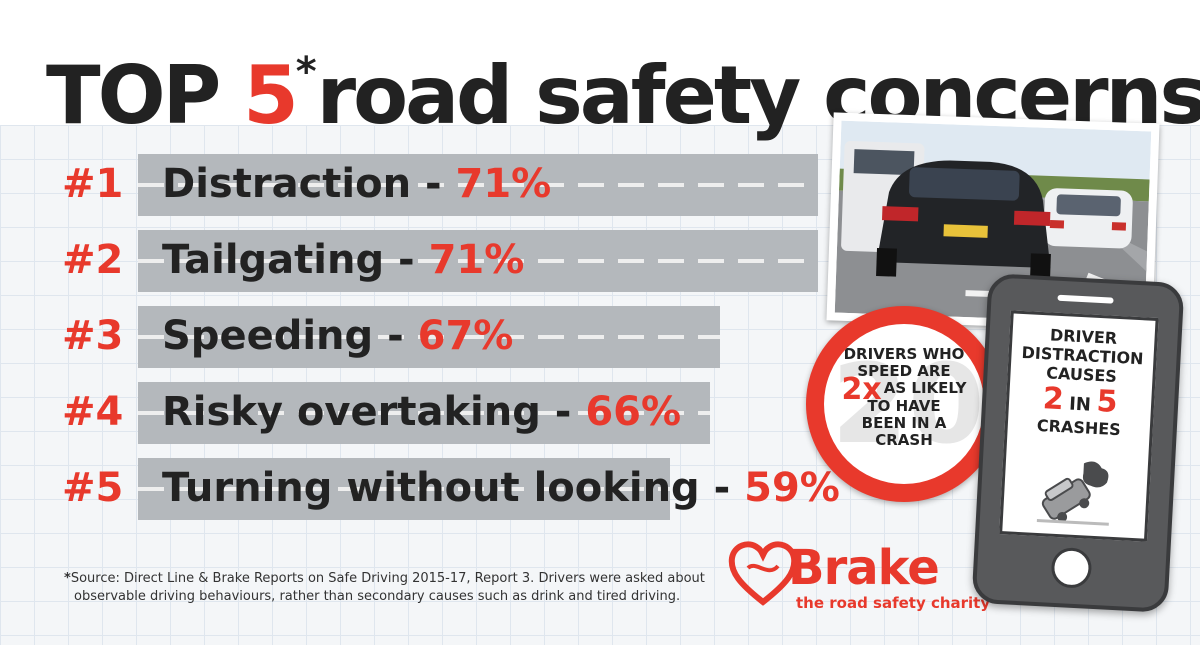  Describe the element at coordinates (271, 95) in the screenshot. I see `title-number: 5` at that location.